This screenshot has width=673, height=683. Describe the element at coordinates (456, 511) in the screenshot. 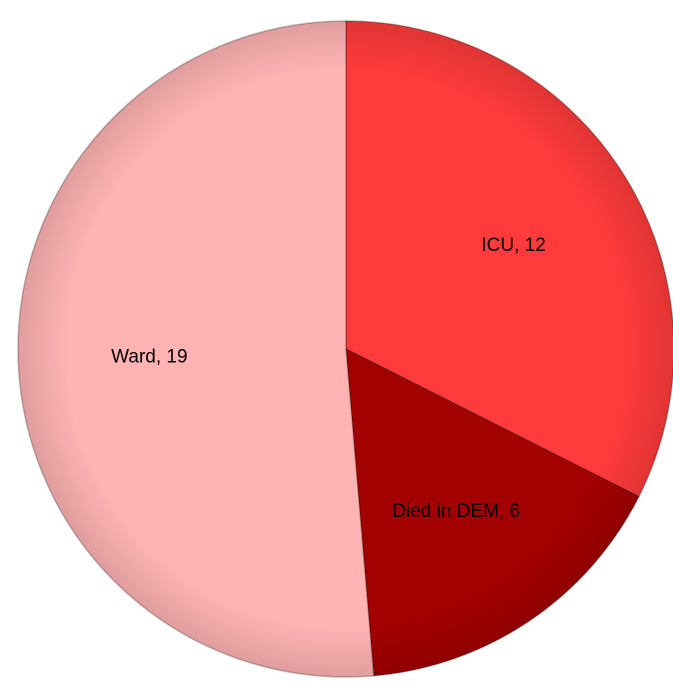

I see `data-label: Died in DEM, 6` at that location.